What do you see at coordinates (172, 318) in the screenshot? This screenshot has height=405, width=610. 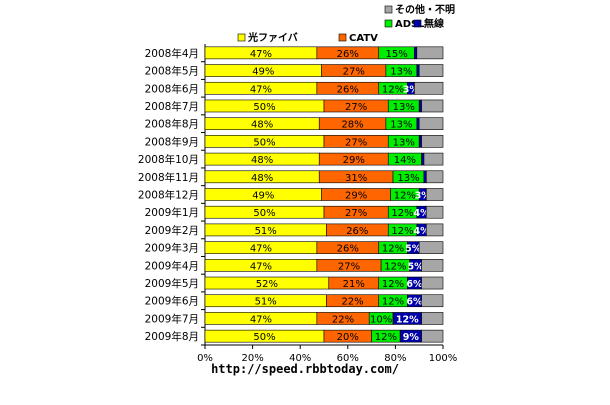 I see `category-label: 2009年7月` at bounding box center [172, 318].